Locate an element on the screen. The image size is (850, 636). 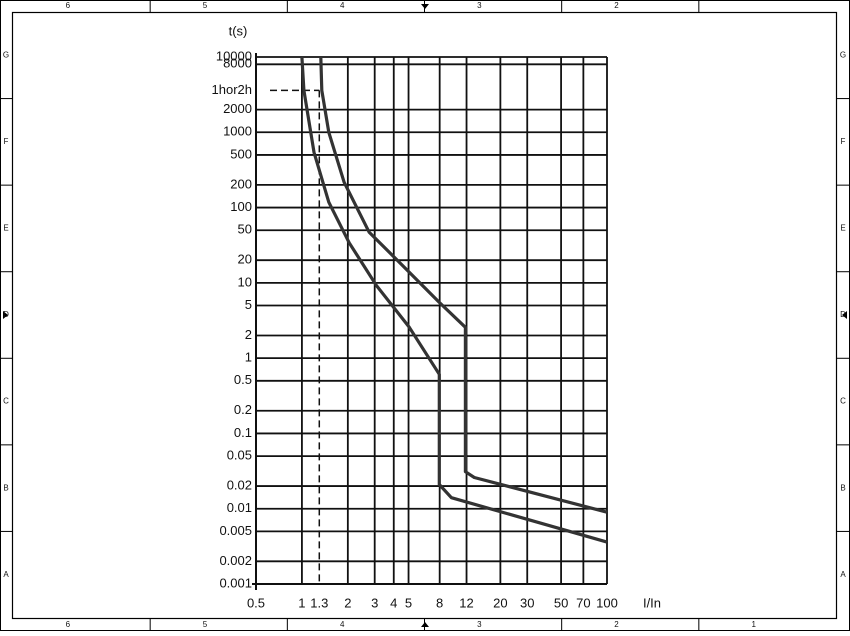
x-tick-label: 100 is located at coordinates (607, 602).